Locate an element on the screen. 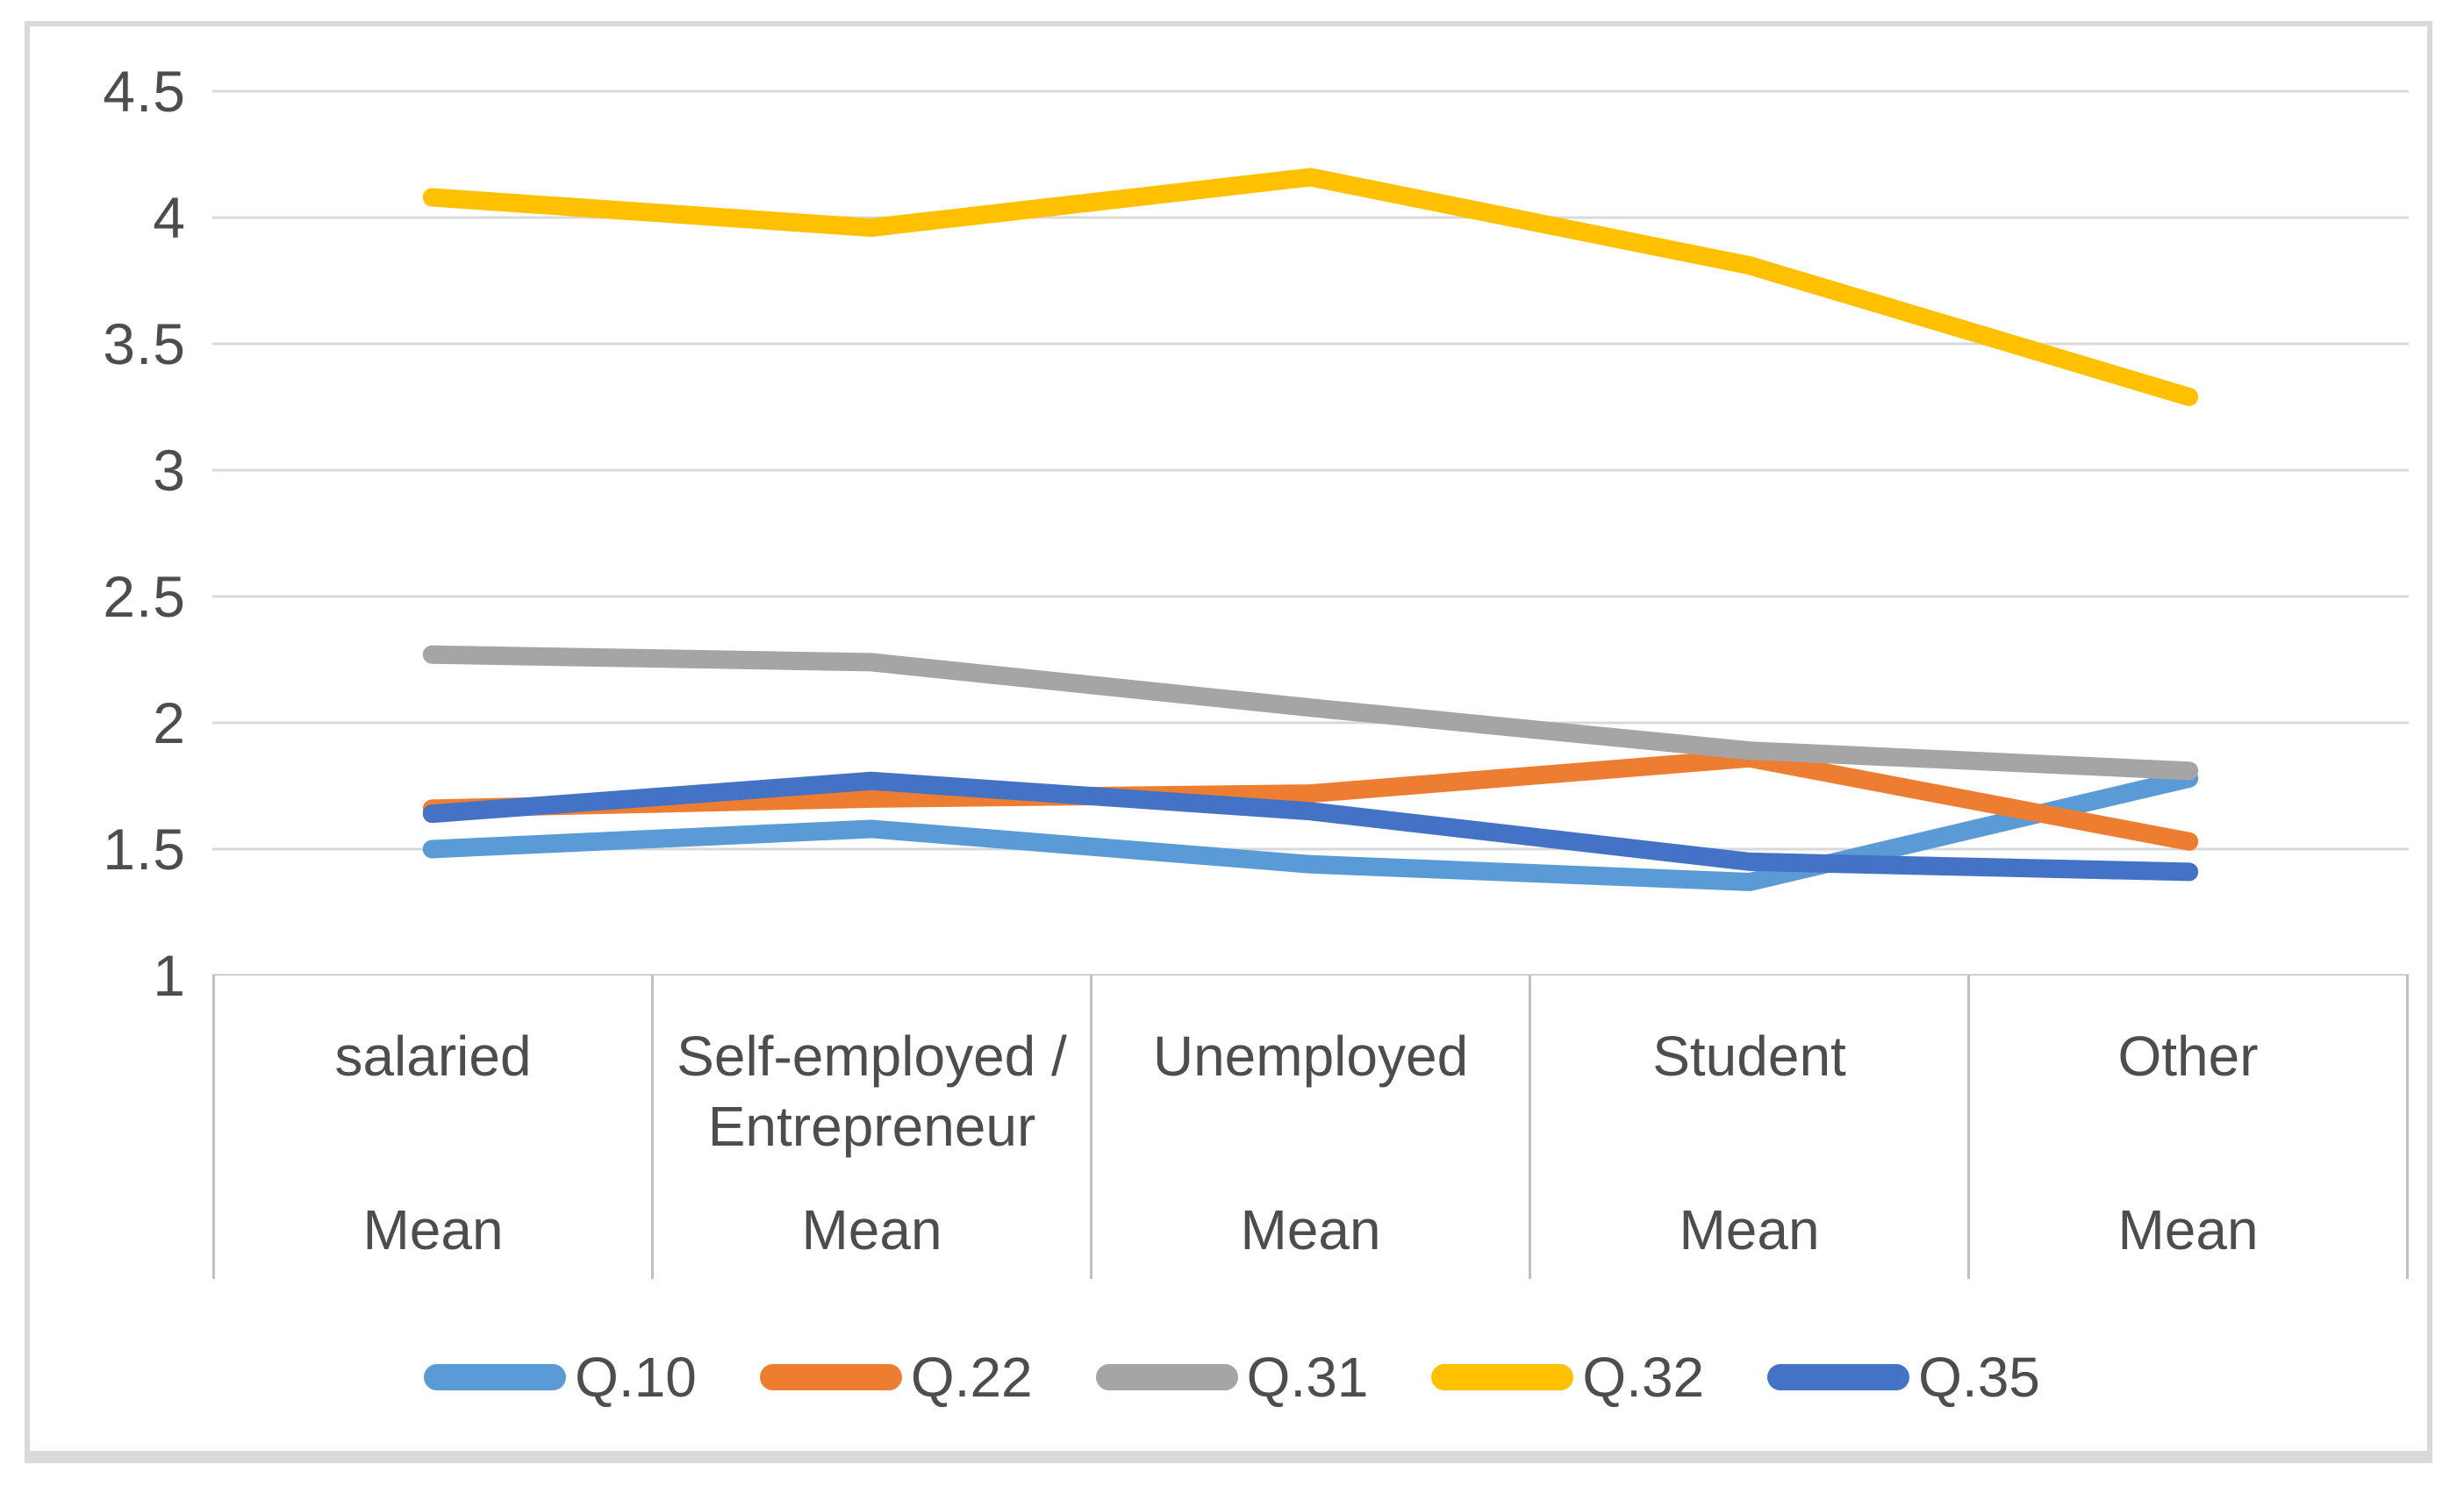 The image size is (2464, 1493). y-tick-label: 3 is located at coordinates (169, 470).